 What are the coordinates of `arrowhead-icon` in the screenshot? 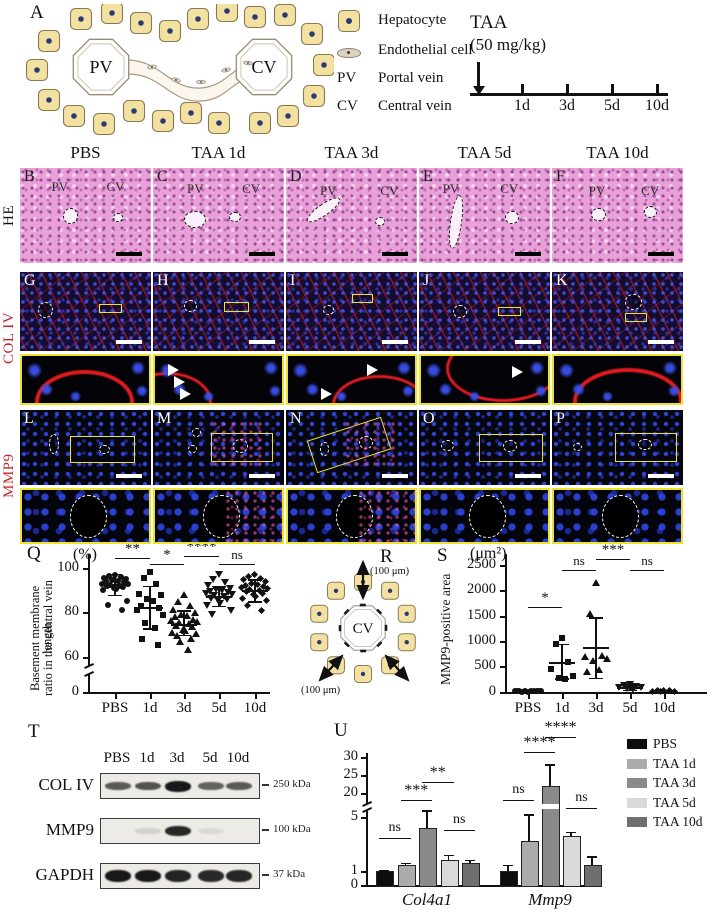 It's located at (518, 372).